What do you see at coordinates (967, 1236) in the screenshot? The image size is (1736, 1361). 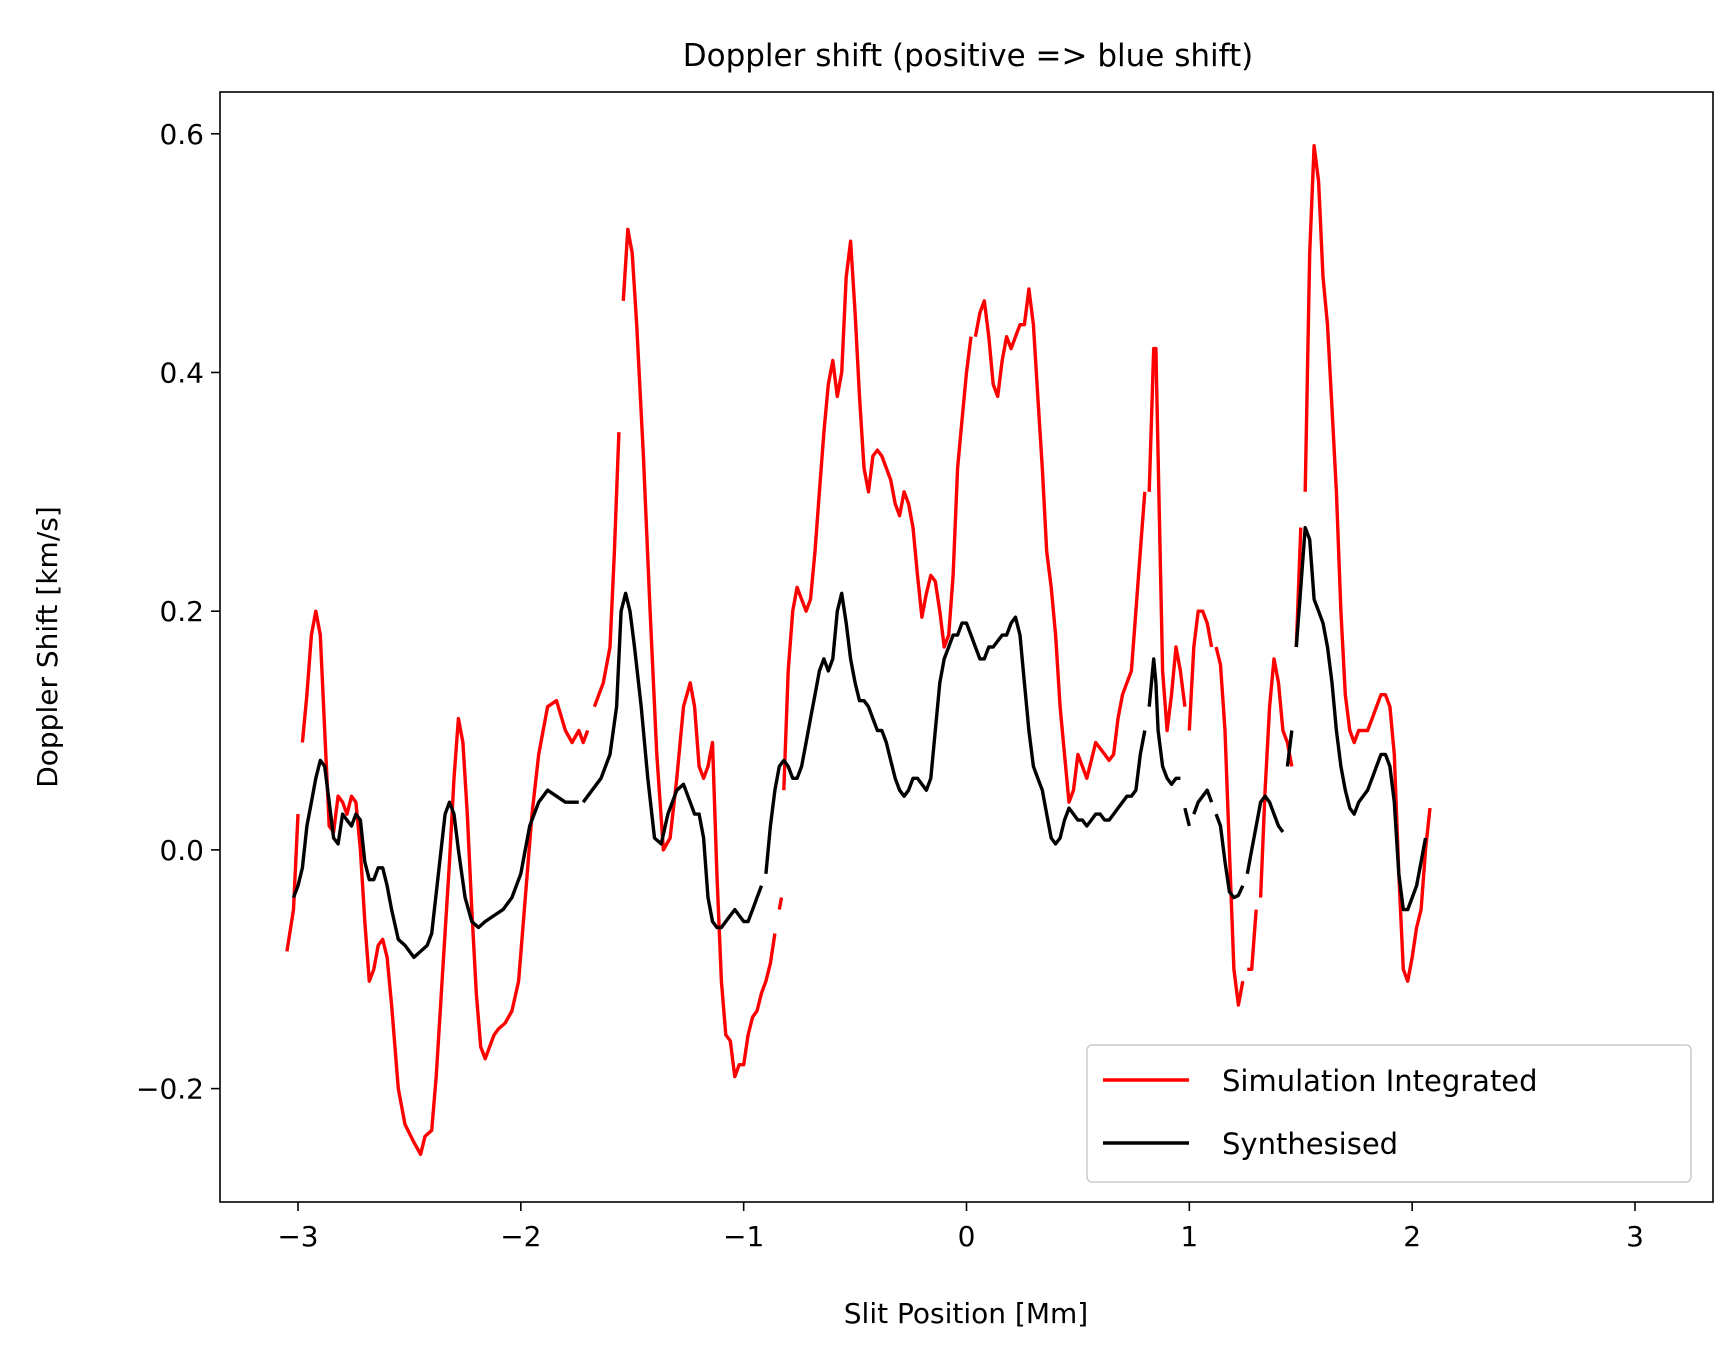 I see `x-tick-label-3: 0` at bounding box center [967, 1236].